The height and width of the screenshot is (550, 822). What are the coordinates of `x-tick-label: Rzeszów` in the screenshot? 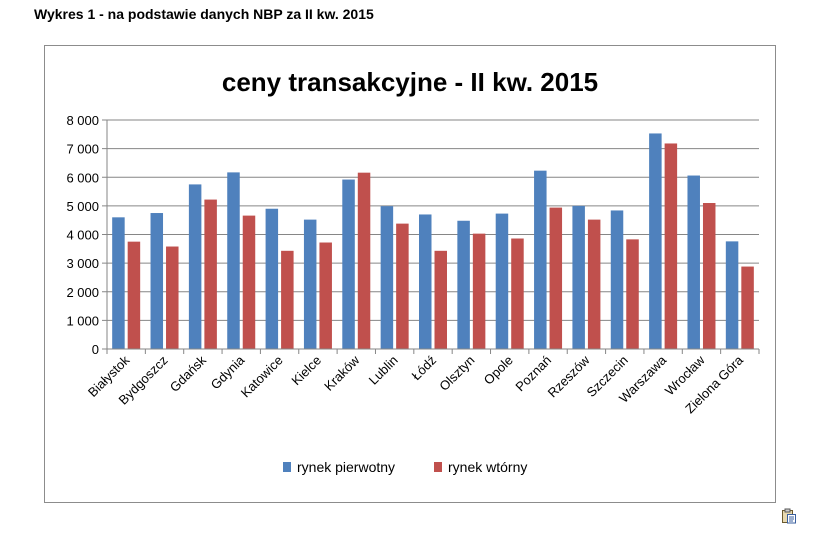 It's located at (569, 376).